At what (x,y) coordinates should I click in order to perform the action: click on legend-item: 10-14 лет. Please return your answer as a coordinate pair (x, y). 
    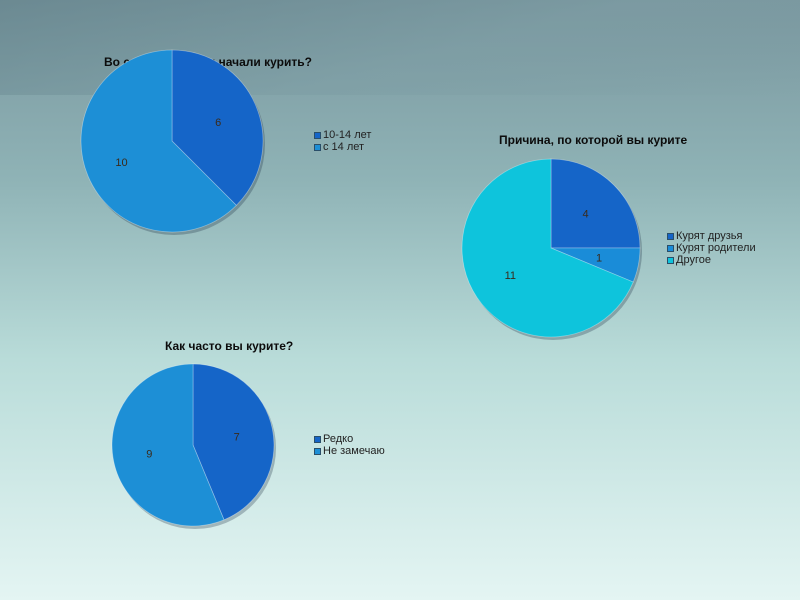
    Looking at the image, I should click on (342, 135).